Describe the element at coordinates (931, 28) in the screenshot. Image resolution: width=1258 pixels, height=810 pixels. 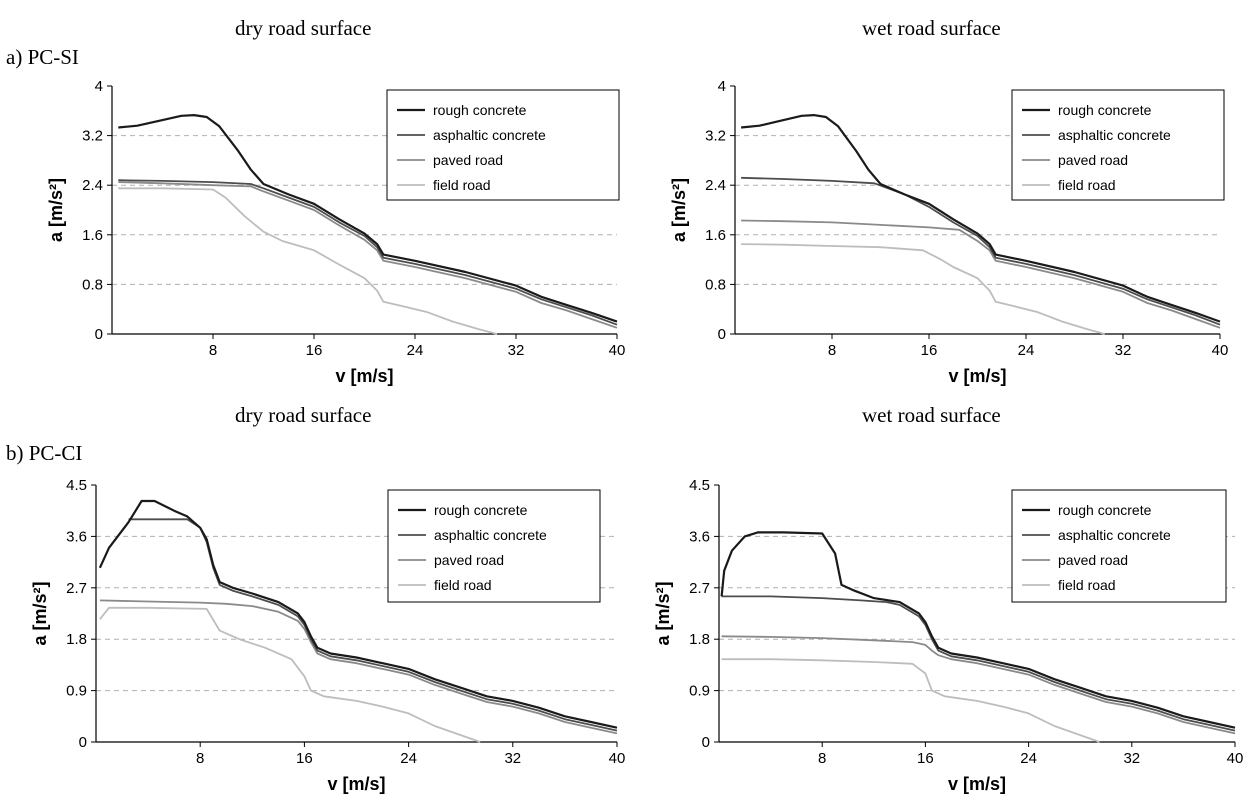
I see `heading-wet-road-surface-top: wet road surface` at that location.